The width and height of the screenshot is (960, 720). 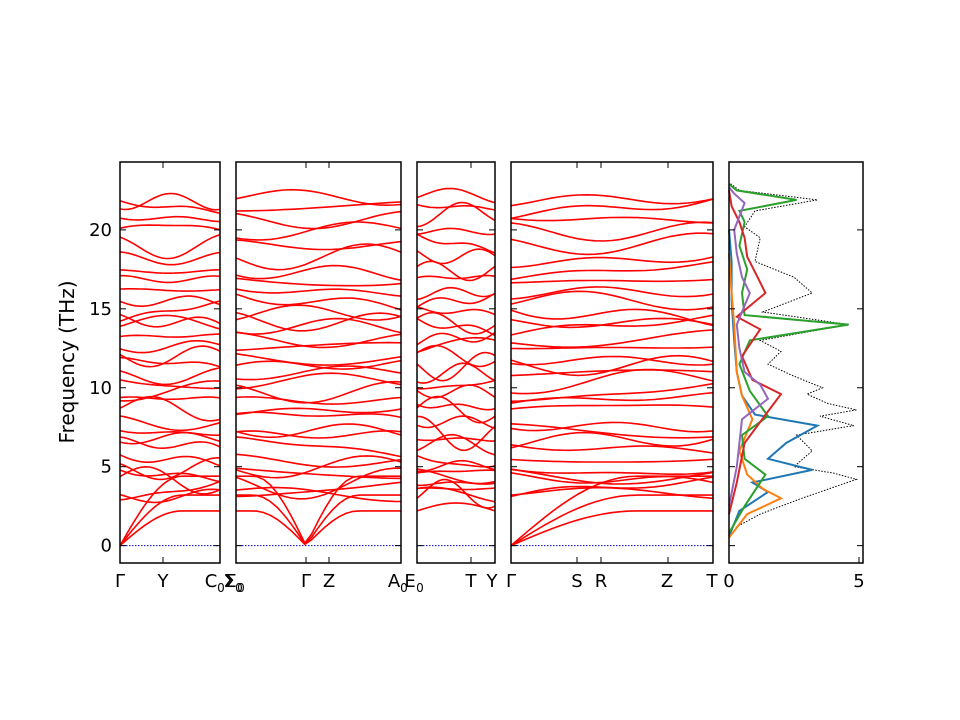 I want to click on x-tick-label: T, so click(x=712, y=581).